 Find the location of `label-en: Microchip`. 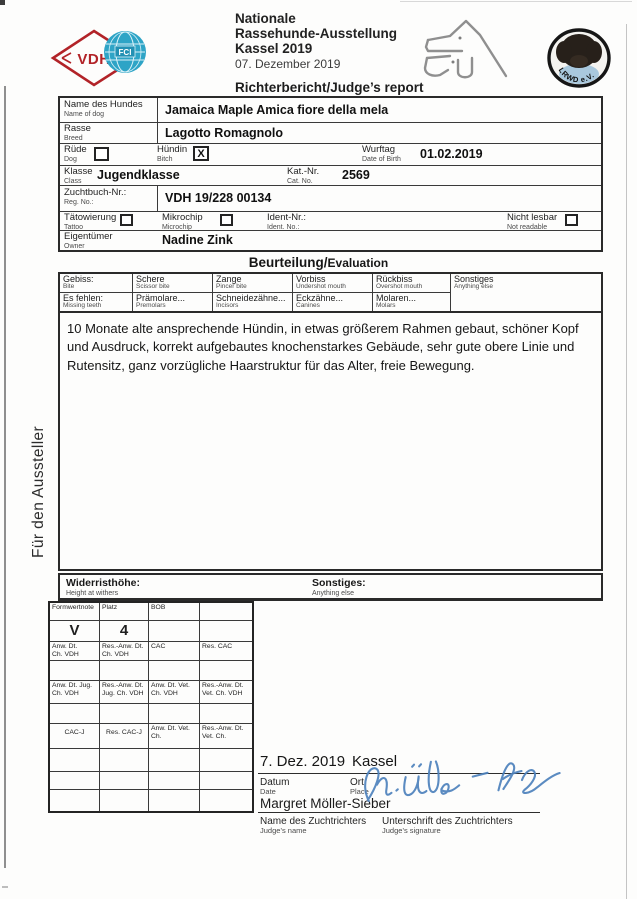

label-en: Microchip is located at coordinates (177, 228).